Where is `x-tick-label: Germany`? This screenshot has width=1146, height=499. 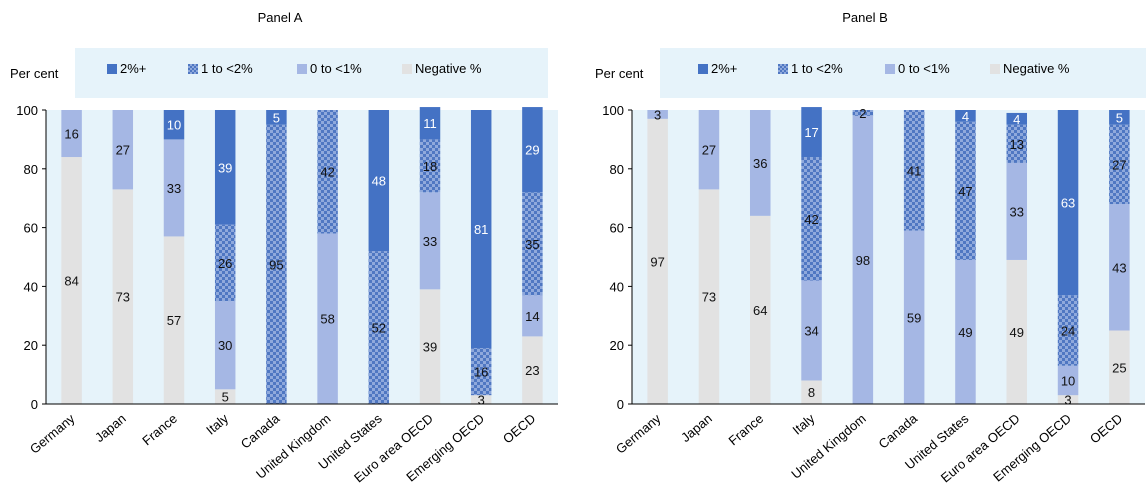
x-tick-label: Germany is located at coordinates (638, 433).